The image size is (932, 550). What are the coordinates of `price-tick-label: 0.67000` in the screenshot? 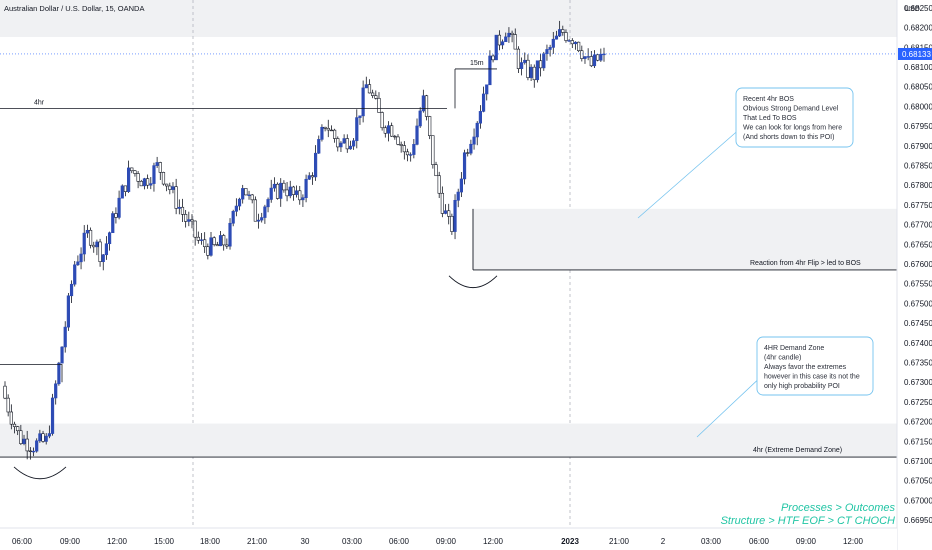 It's located at (918, 500).